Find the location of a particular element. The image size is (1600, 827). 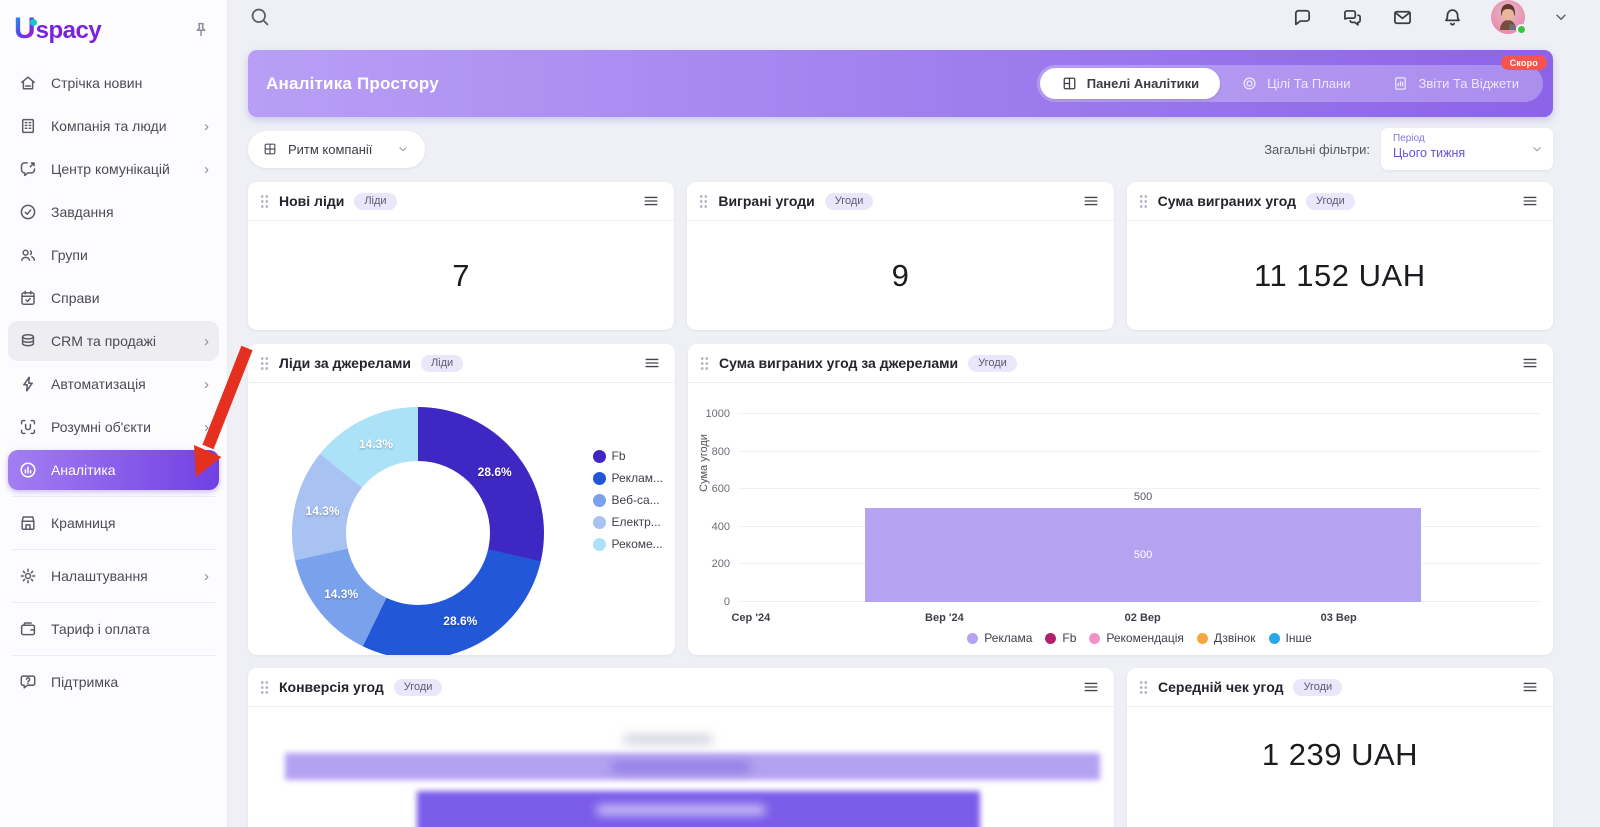

avatar is located at coordinates (1509, 17).